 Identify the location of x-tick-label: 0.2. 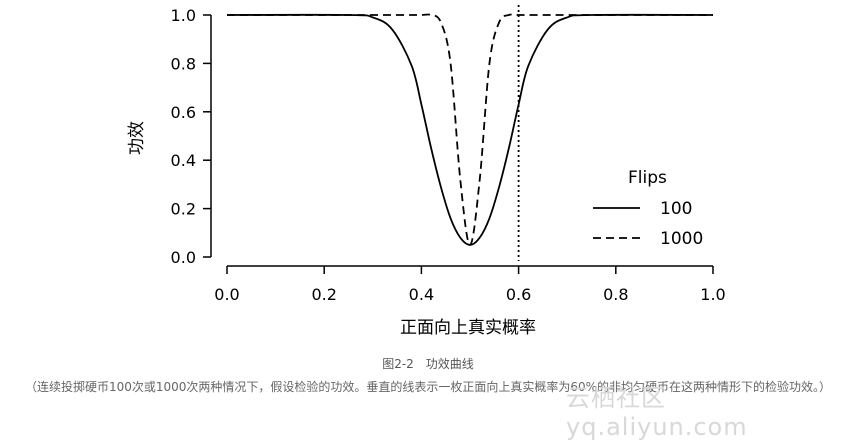
(323, 294).